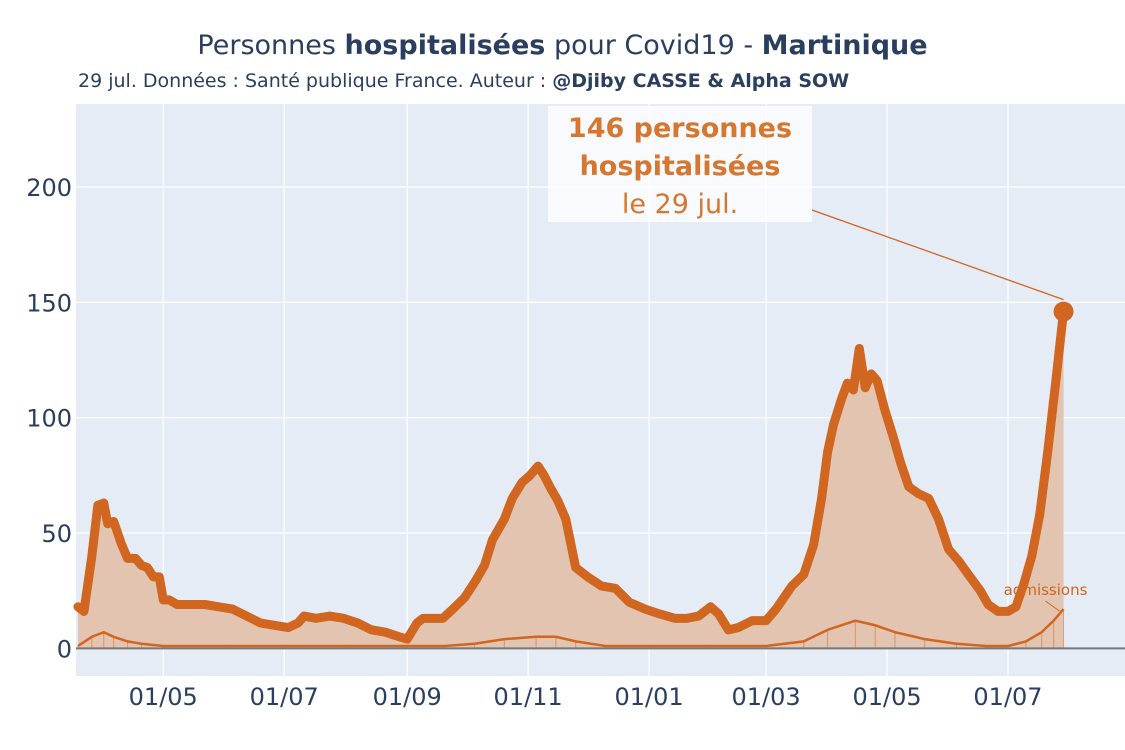 Image resolution: width=1125 pixels, height=750 pixels. What do you see at coordinates (49, 188) in the screenshot?
I see `y-tick-label: 200` at bounding box center [49, 188].